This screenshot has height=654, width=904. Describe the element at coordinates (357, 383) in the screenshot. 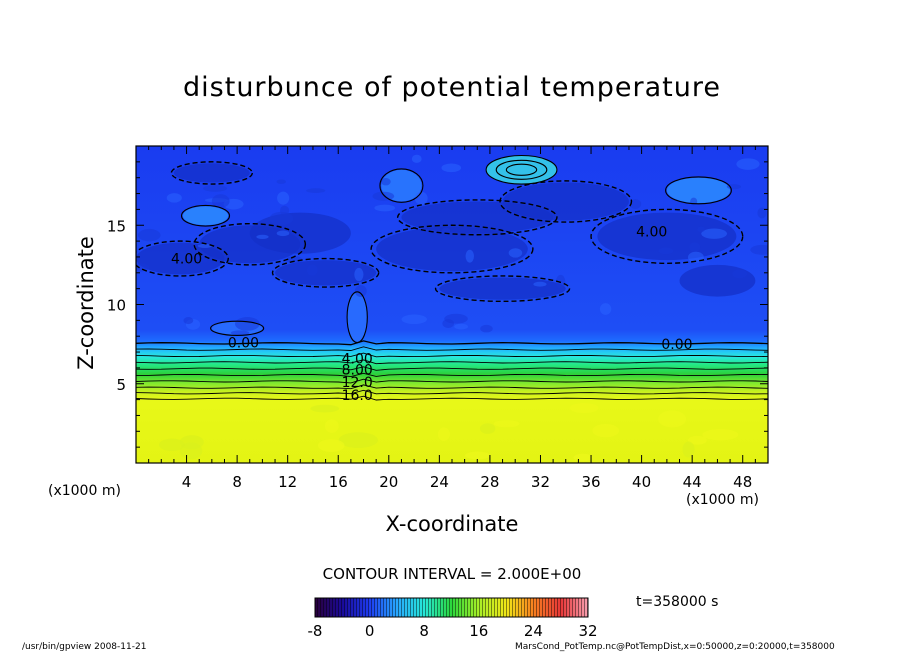

I see `contour-label: 12.0` at that location.